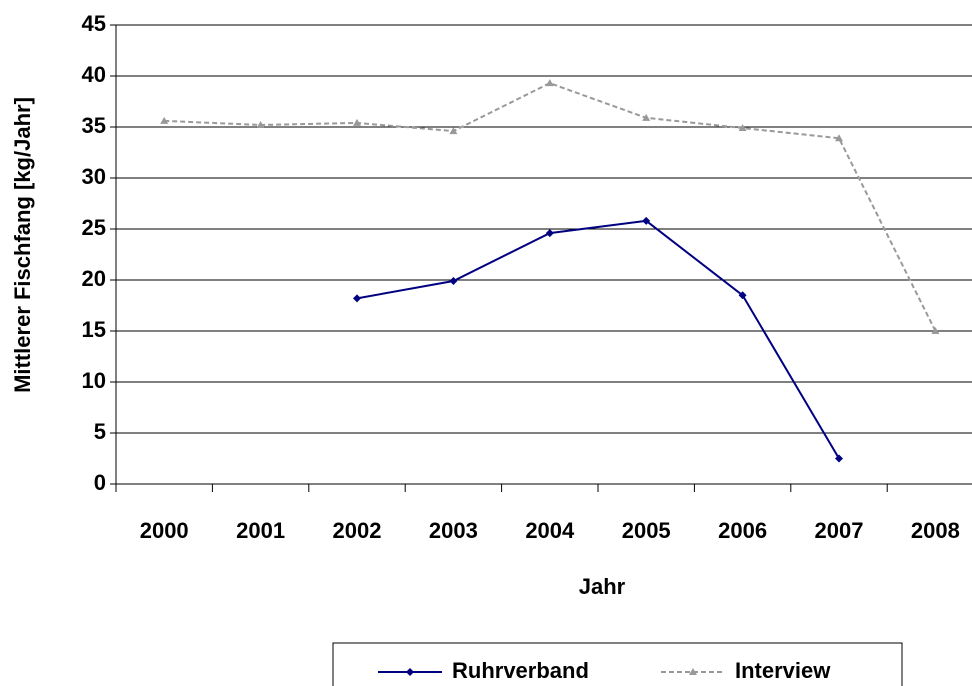 This screenshot has height=686, width=972. Describe the element at coordinates (520, 670) in the screenshot. I see `legend-label: Ruhrverband` at that location.